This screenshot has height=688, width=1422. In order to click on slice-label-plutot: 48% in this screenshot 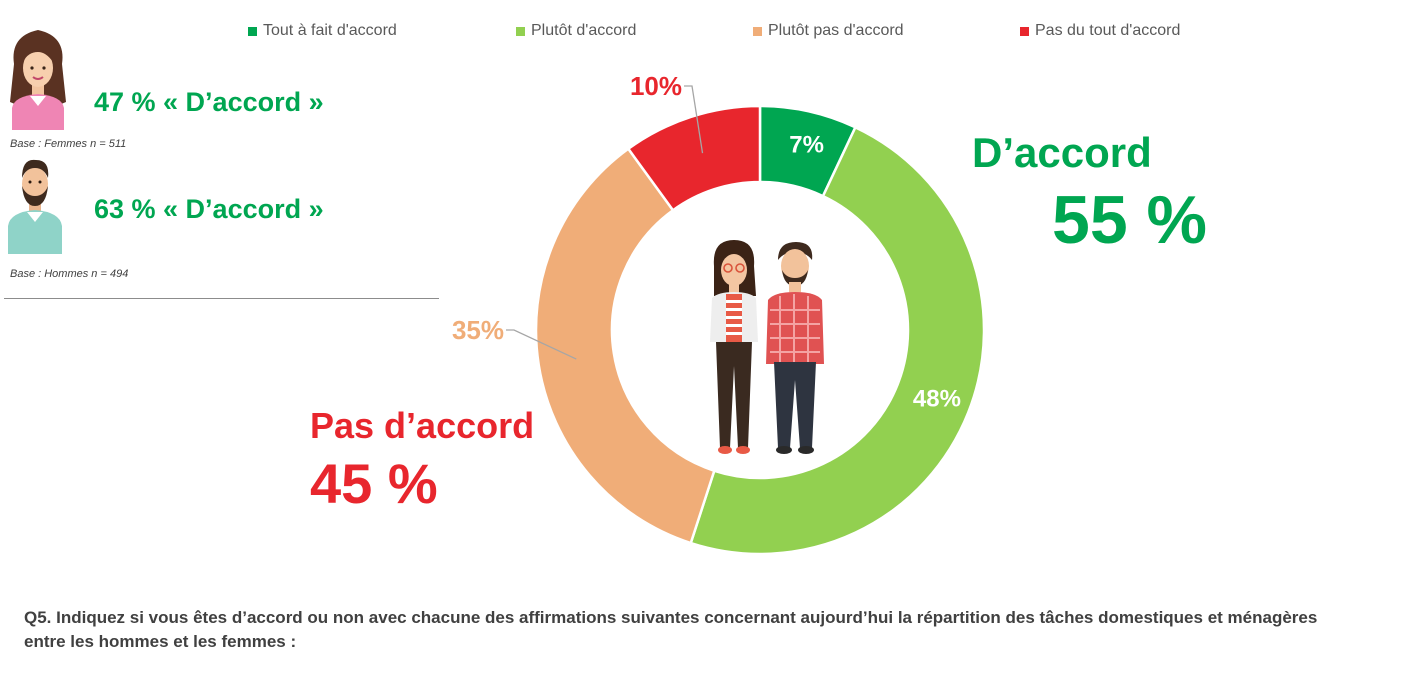, I will do `click(937, 398)`.